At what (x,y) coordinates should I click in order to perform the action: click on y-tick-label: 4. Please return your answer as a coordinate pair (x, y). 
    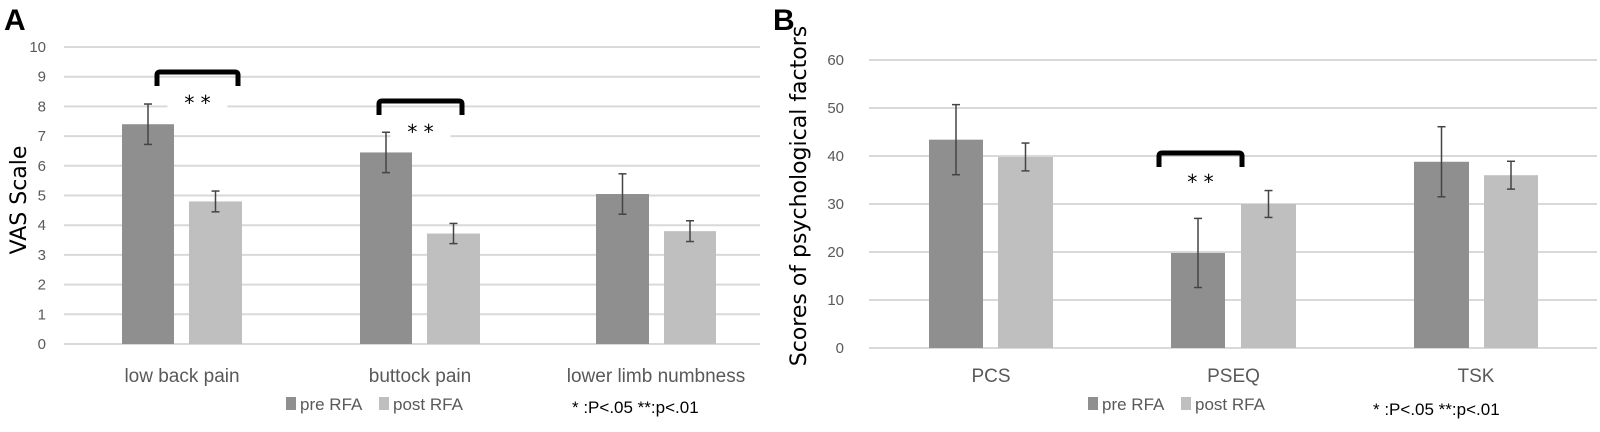
    Looking at the image, I should click on (42, 225).